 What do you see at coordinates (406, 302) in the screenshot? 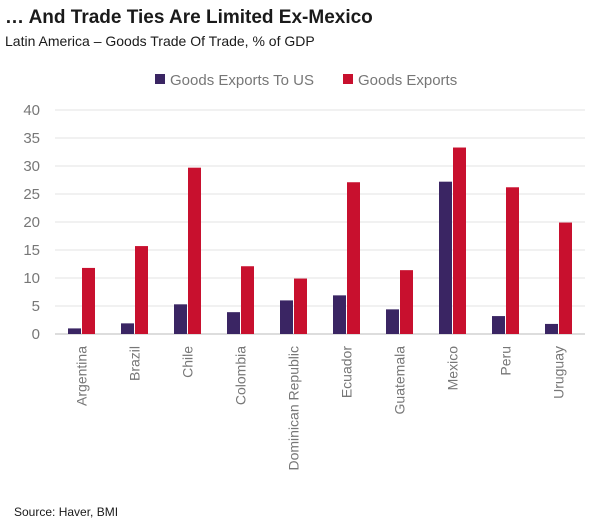
I see `bar-goods-exports-guatemala` at bounding box center [406, 302].